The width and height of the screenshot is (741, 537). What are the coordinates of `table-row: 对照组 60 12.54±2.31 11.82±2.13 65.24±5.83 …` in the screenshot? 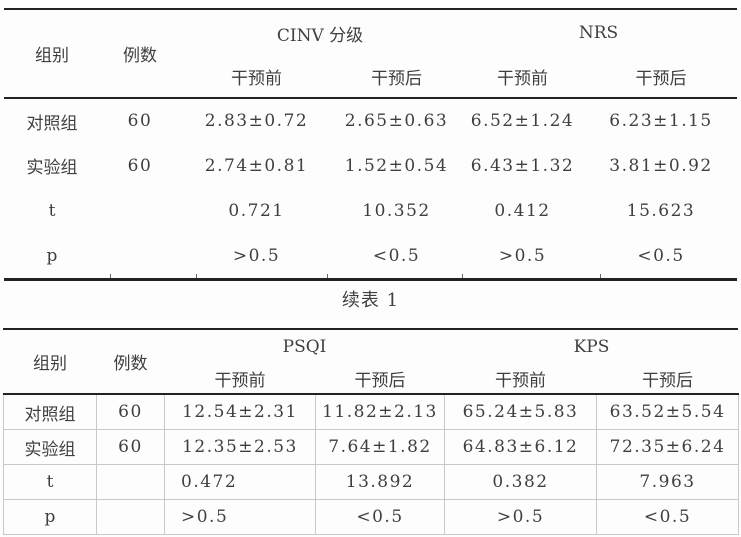 It's located at (371, 411).